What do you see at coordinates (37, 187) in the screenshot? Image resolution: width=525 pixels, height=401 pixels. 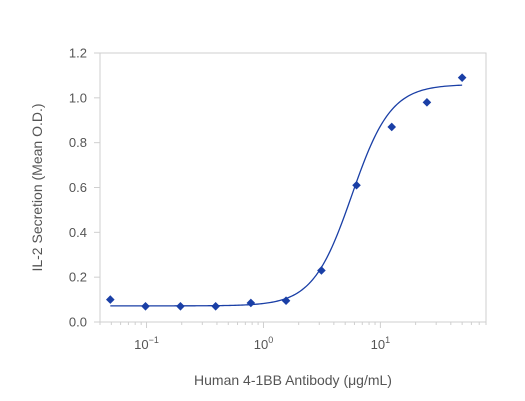 I see `y-axis-title: IL-2 Secretion (Mean O.D.)` at bounding box center [37, 187].